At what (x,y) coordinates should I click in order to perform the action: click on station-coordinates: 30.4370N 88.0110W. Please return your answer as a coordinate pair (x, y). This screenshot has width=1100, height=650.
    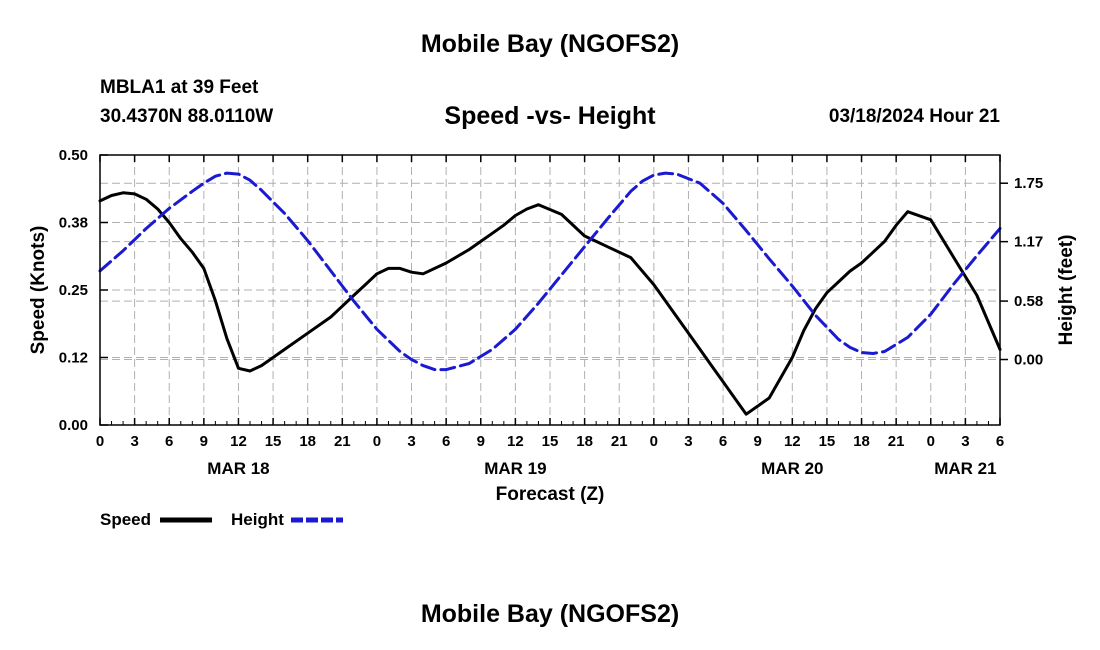
    Looking at the image, I should click on (187, 116).